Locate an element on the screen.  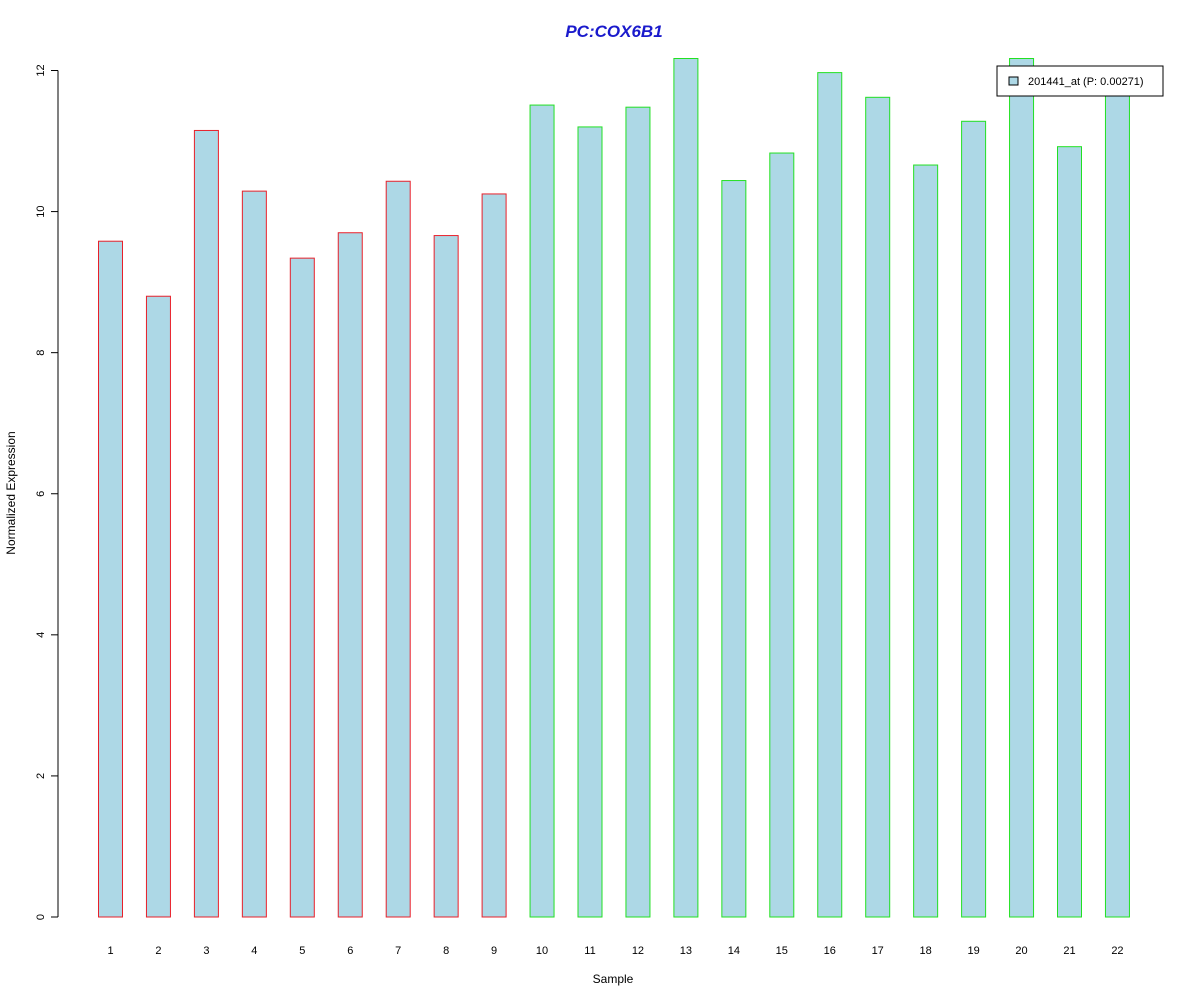
x-tick-label: 16 is located at coordinates (830, 951).